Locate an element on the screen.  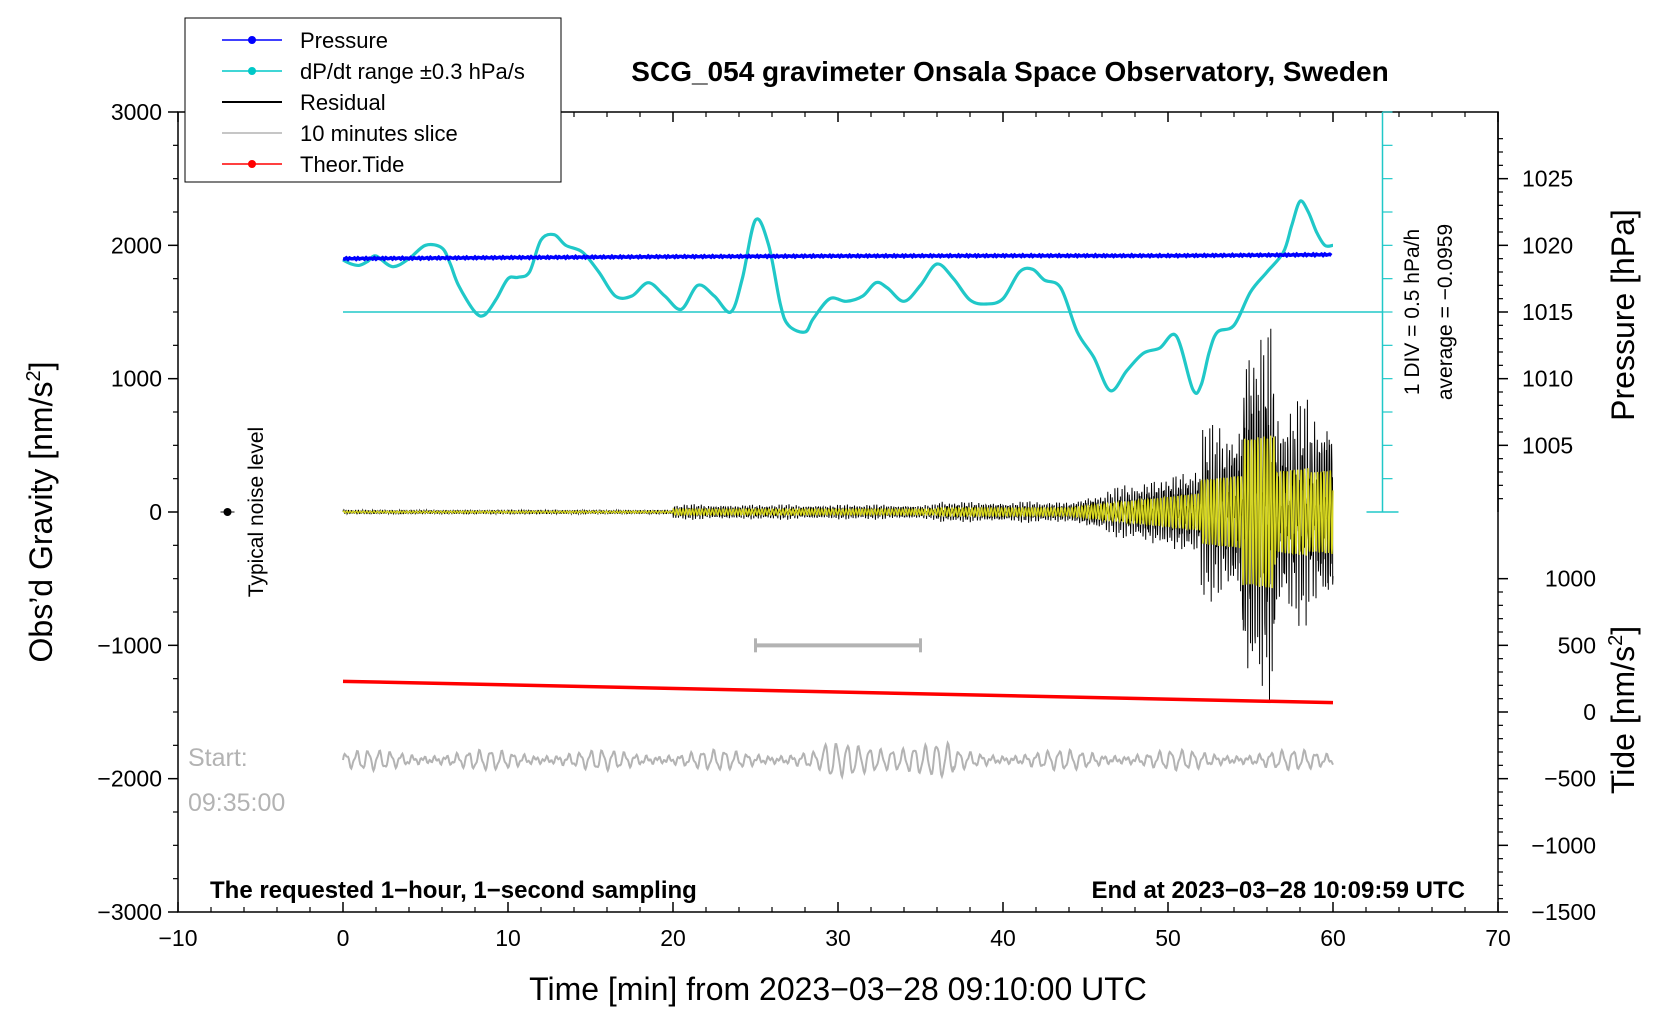
tide-axis-ticks: 1000 500 0 −500 −1000 −1500 is located at coordinates (1547, 745).